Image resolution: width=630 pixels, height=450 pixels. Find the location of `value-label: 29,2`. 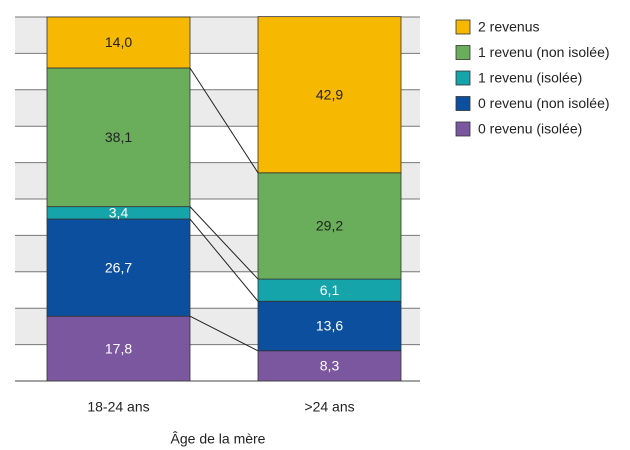

value-label: 29,2 is located at coordinates (329, 226).